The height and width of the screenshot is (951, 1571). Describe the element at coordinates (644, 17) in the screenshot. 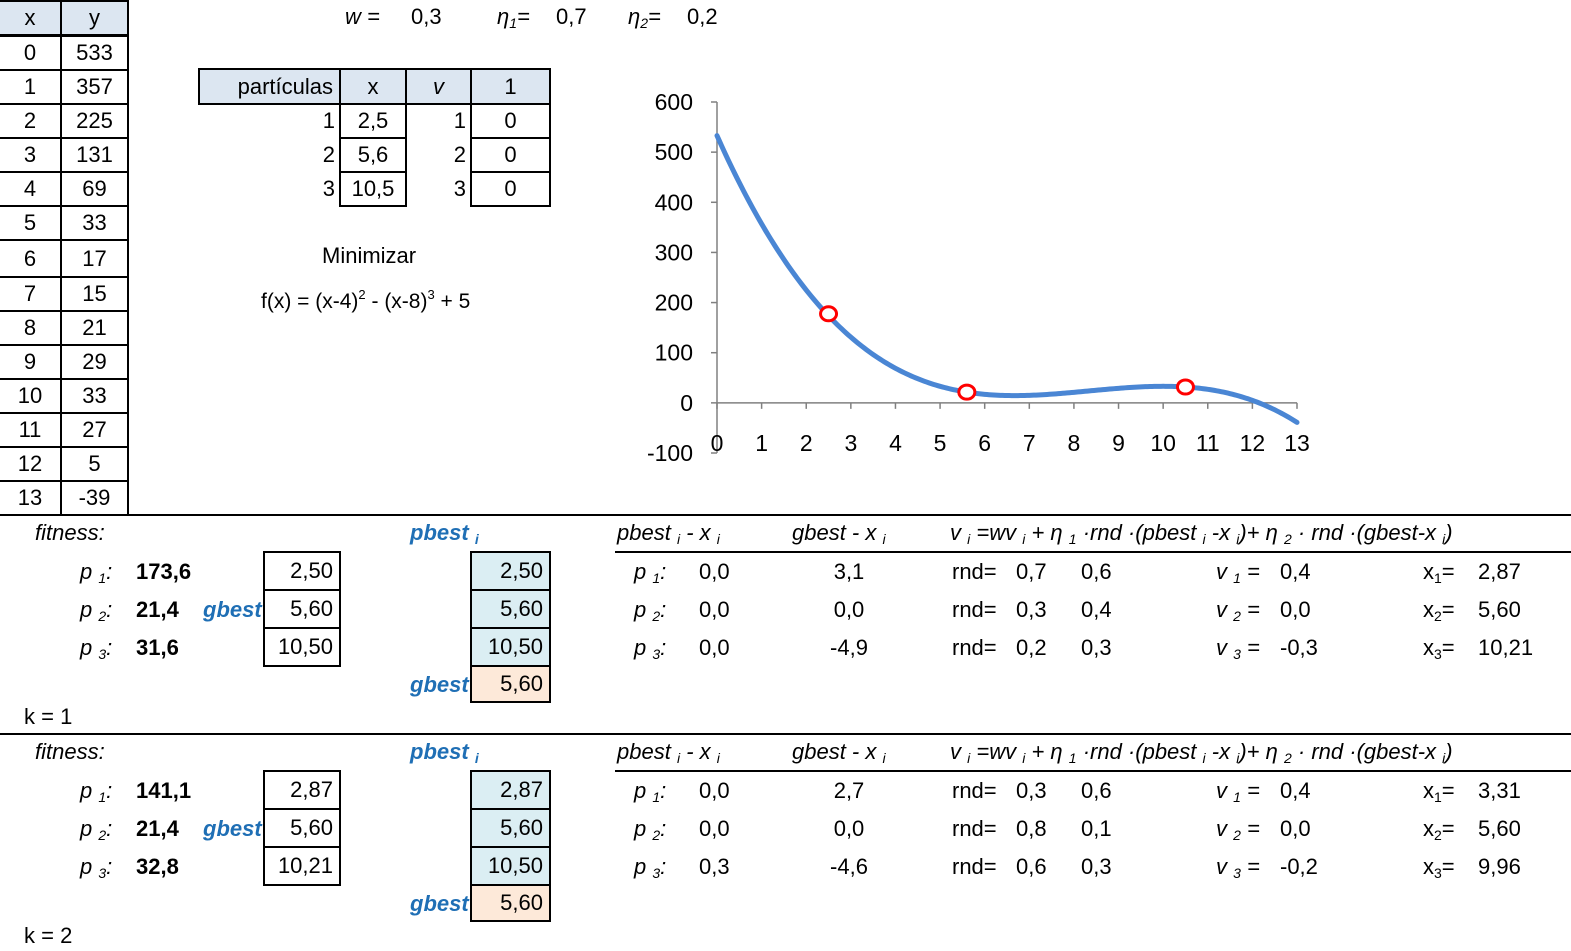

I see `eta2-label: η2=` at that location.